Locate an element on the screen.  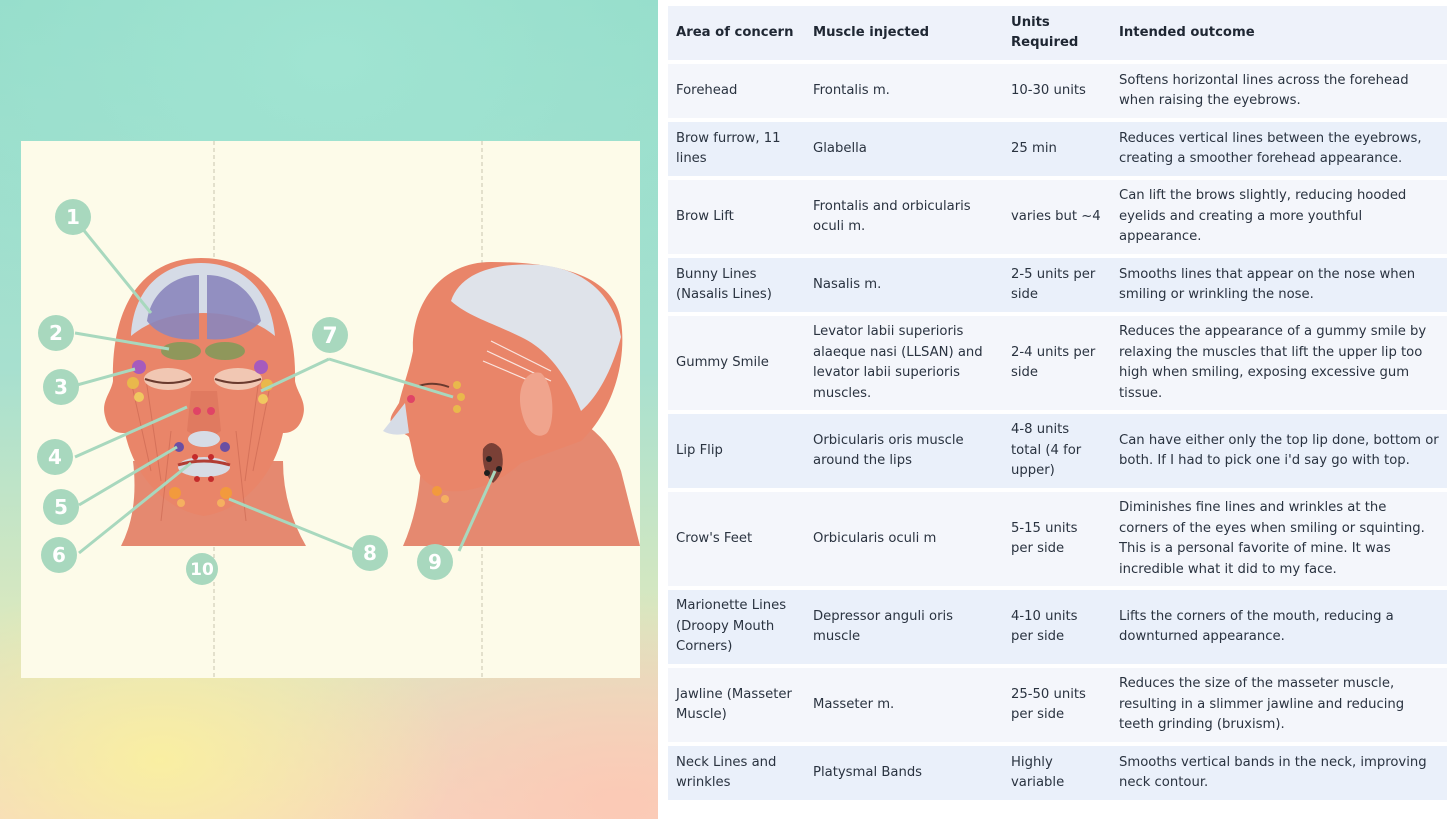
cell-units: varies but ~4 is located at coordinates (1057, 217).